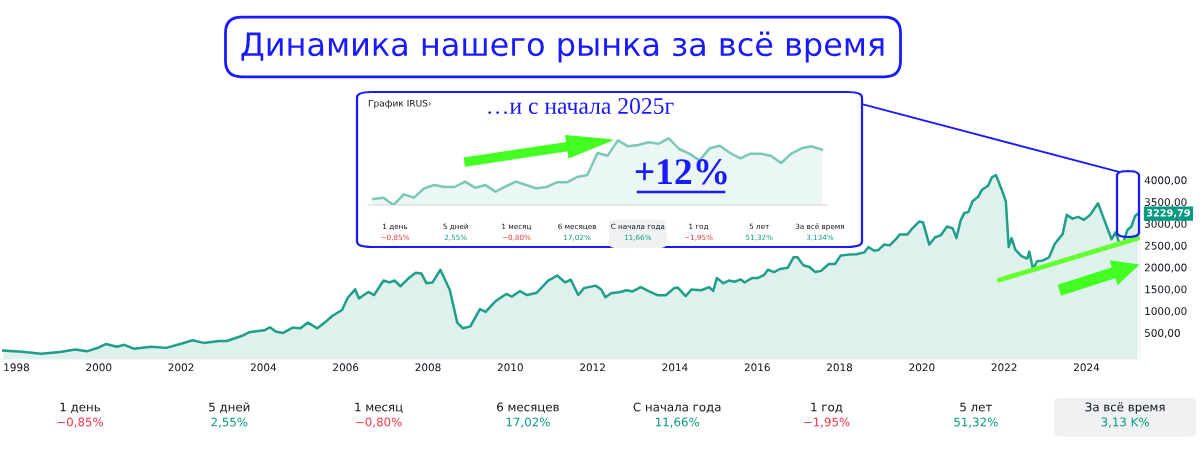  Describe the element at coordinates (181, 367) in the screenshot. I see `x-tick-label: 2002` at that location.